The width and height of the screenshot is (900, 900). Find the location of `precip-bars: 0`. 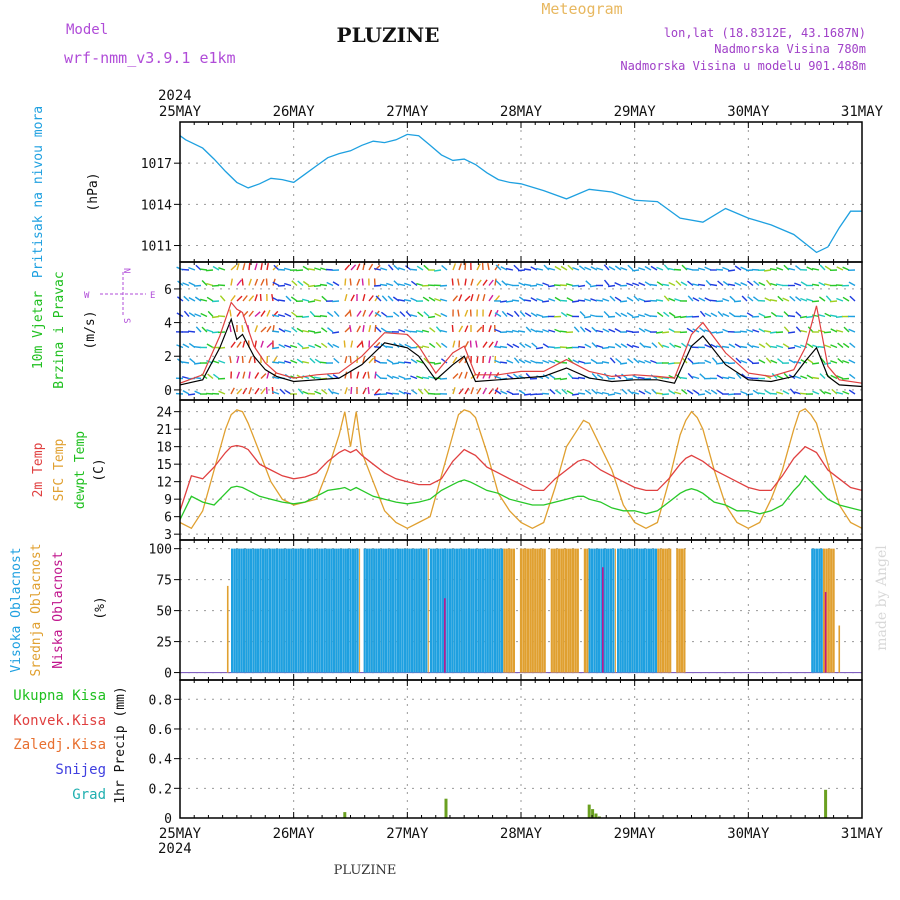

precip-bars: 0 is located at coordinates (496, 808).